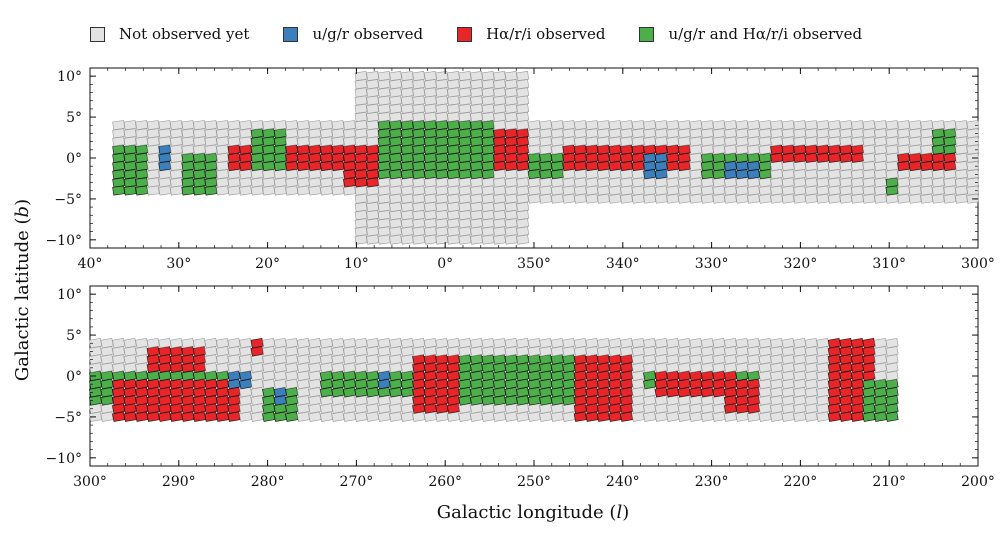 The width and height of the screenshot is (1000, 533). Describe the element at coordinates (22, 202) in the screenshot. I see `y-axis-label-suffix: )` at that location.